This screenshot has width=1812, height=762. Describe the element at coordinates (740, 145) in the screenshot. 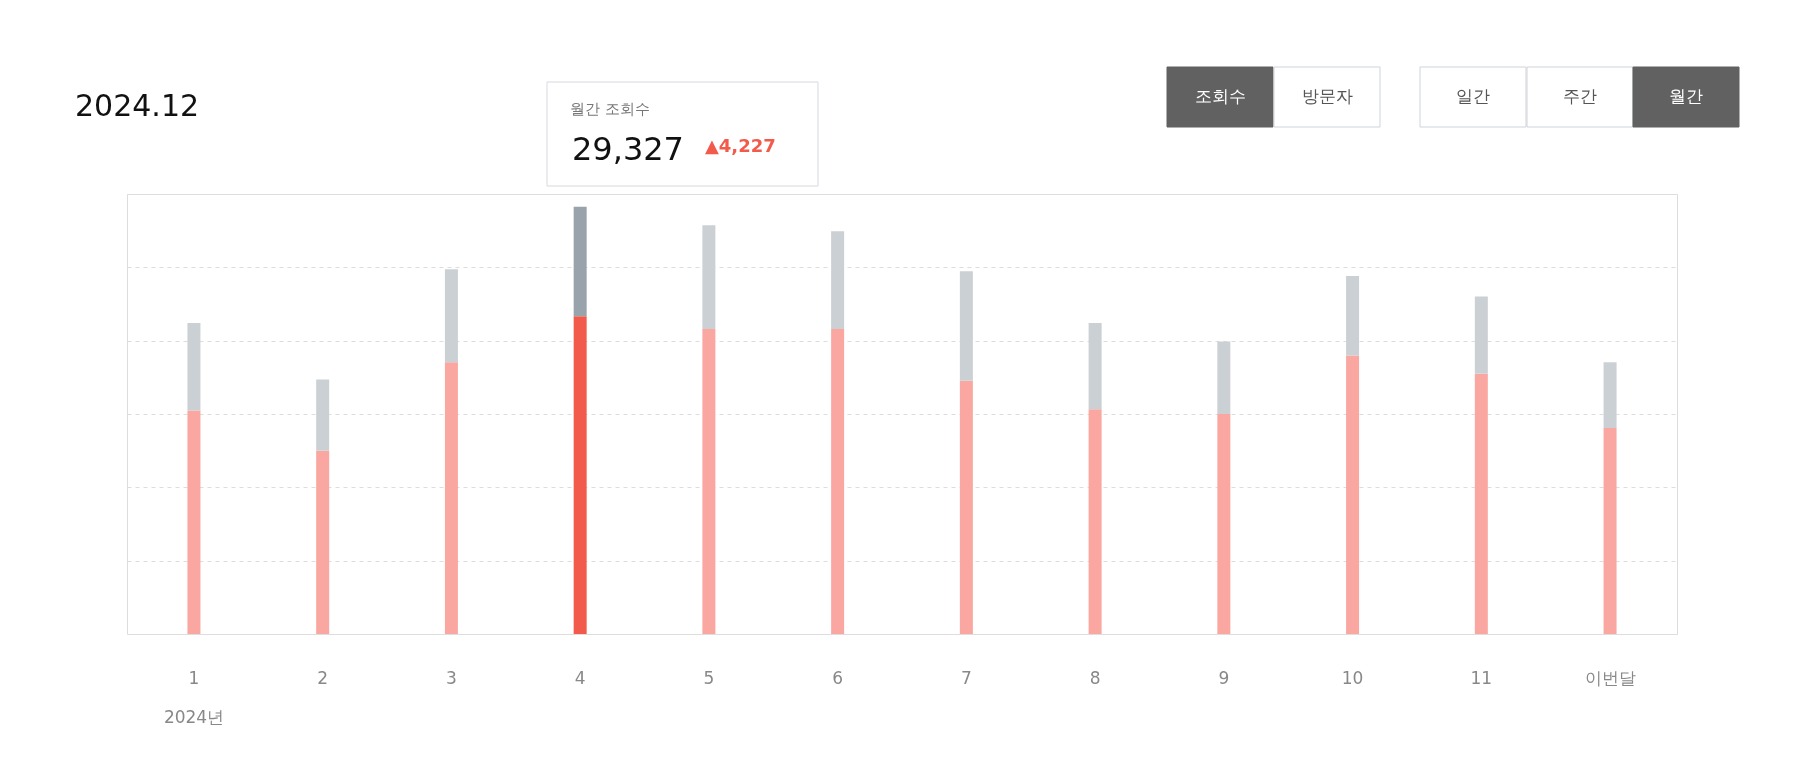

I see `text: ▲4,227` at that location.